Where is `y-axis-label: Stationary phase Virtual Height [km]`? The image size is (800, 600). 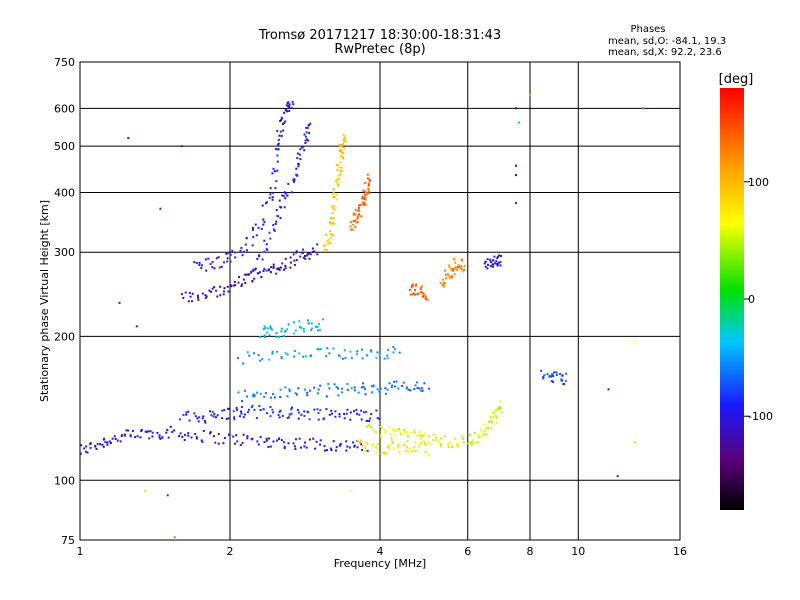 y-axis-label: Stationary phase Virtual Height [km] is located at coordinates (44, 301).